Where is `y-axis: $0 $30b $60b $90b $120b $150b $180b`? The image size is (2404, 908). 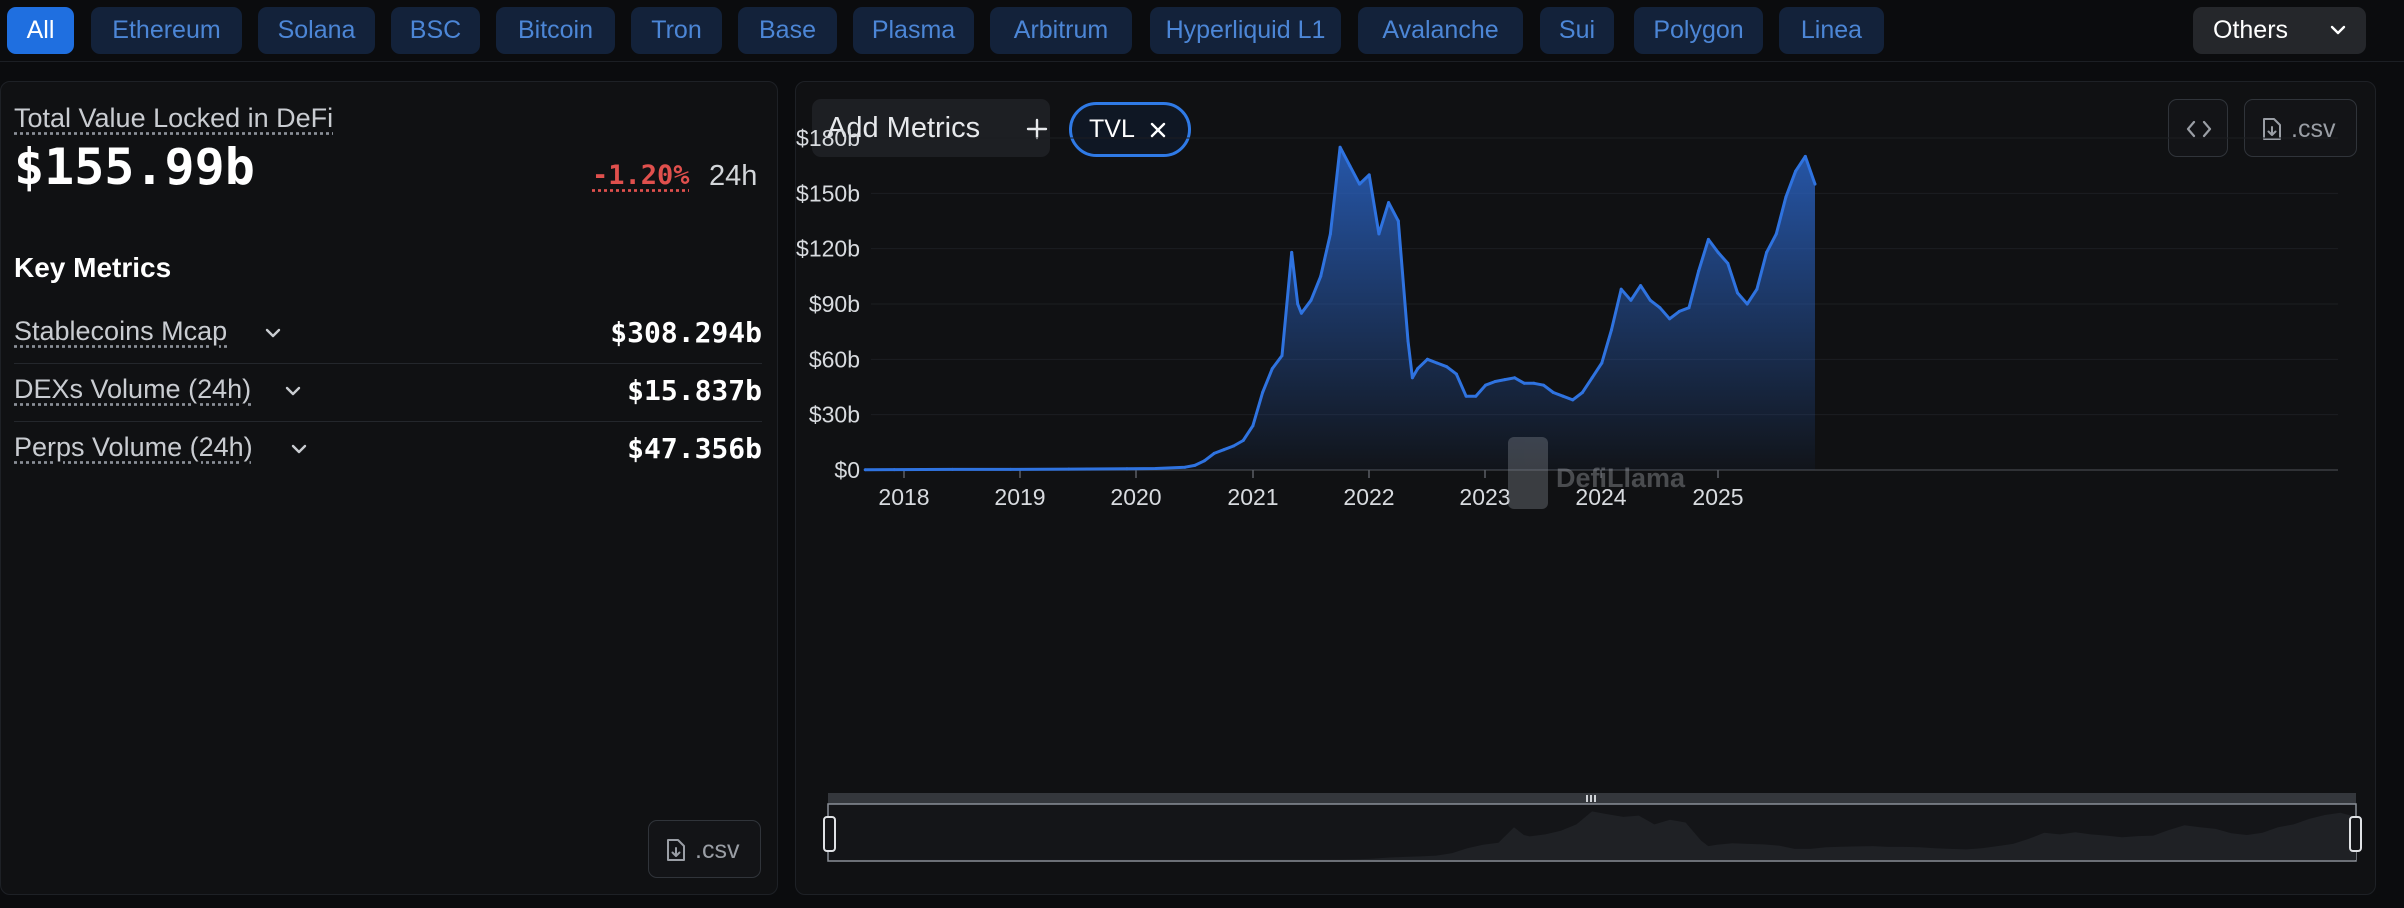 y-axis: $0 $30b $60b $90b $120b $150b $180b is located at coordinates (828, 304).